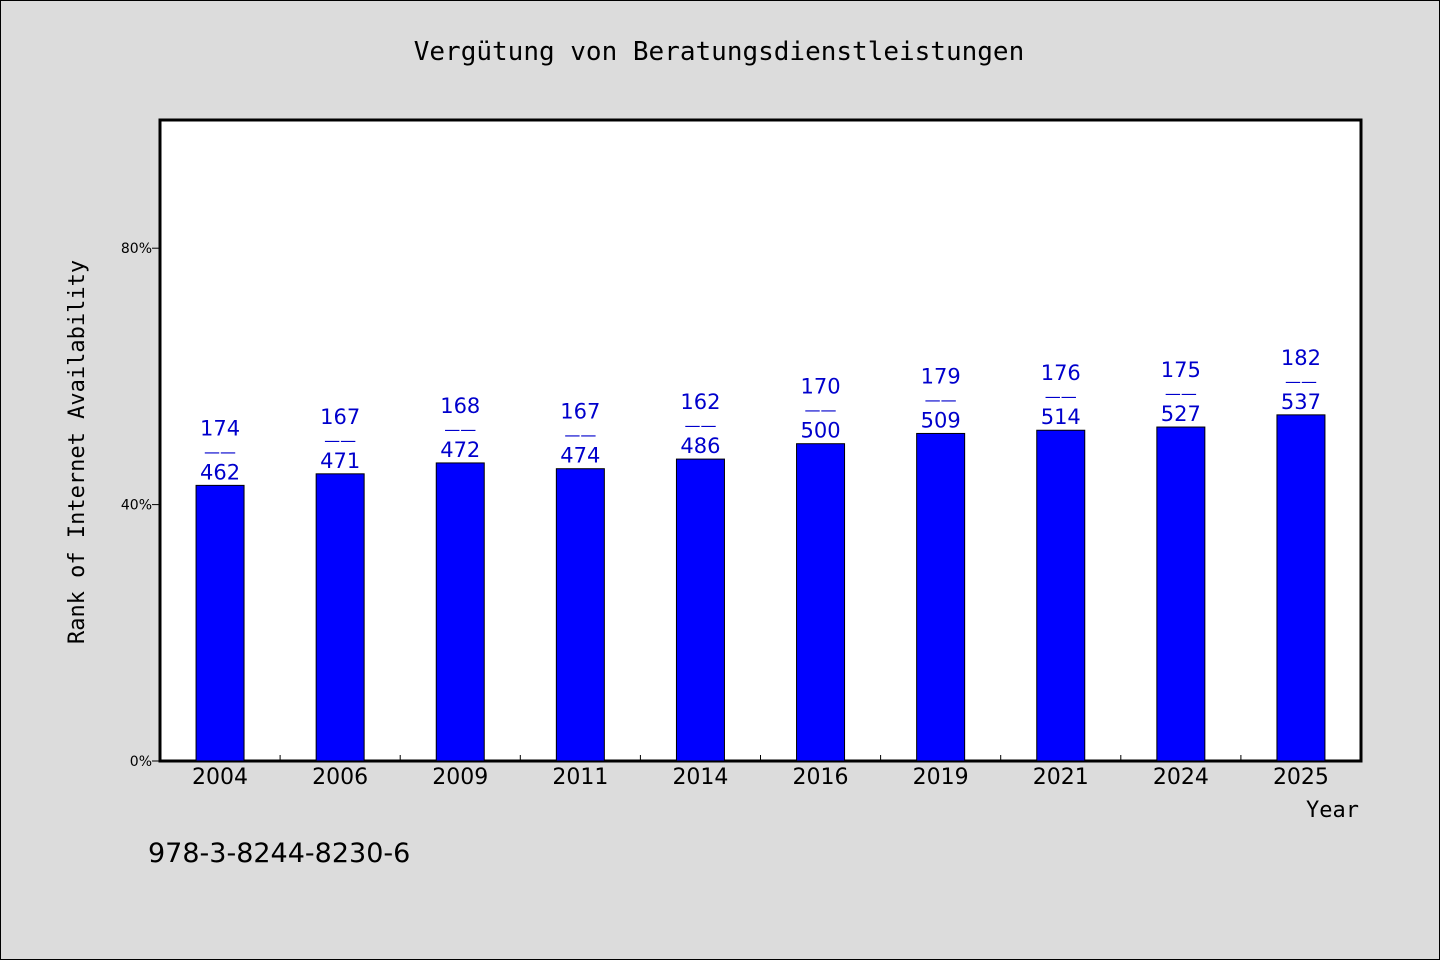 This screenshot has width=1440, height=960. What do you see at coordinates (821, 431) in the screenshot?
I see `data-label-bottom-2016: 500` at bounding box center [821, 431].